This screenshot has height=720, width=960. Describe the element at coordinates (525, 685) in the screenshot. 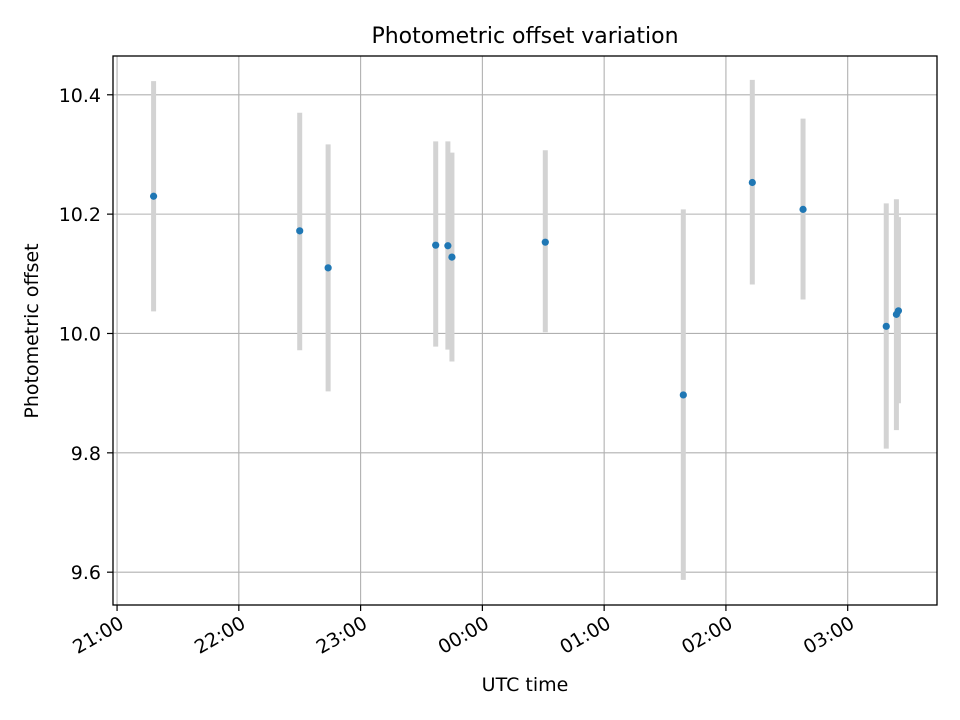

I see `x-axis-label: UTC time` at that location.